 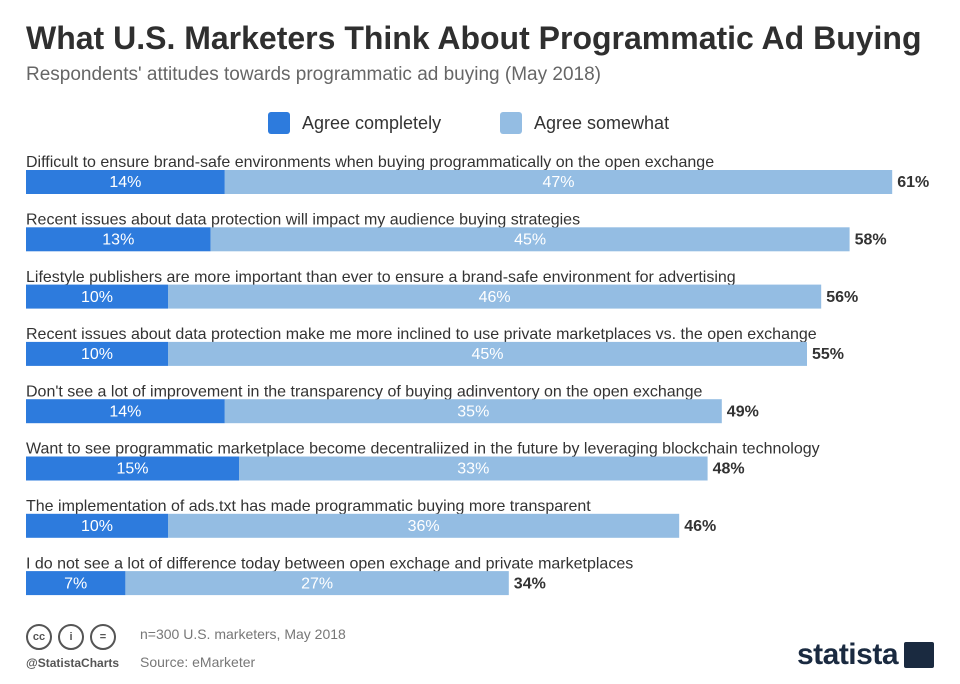 I want to click on legend-item-agree-somewhat: Agree somewhat, so click(x=584, y=123).